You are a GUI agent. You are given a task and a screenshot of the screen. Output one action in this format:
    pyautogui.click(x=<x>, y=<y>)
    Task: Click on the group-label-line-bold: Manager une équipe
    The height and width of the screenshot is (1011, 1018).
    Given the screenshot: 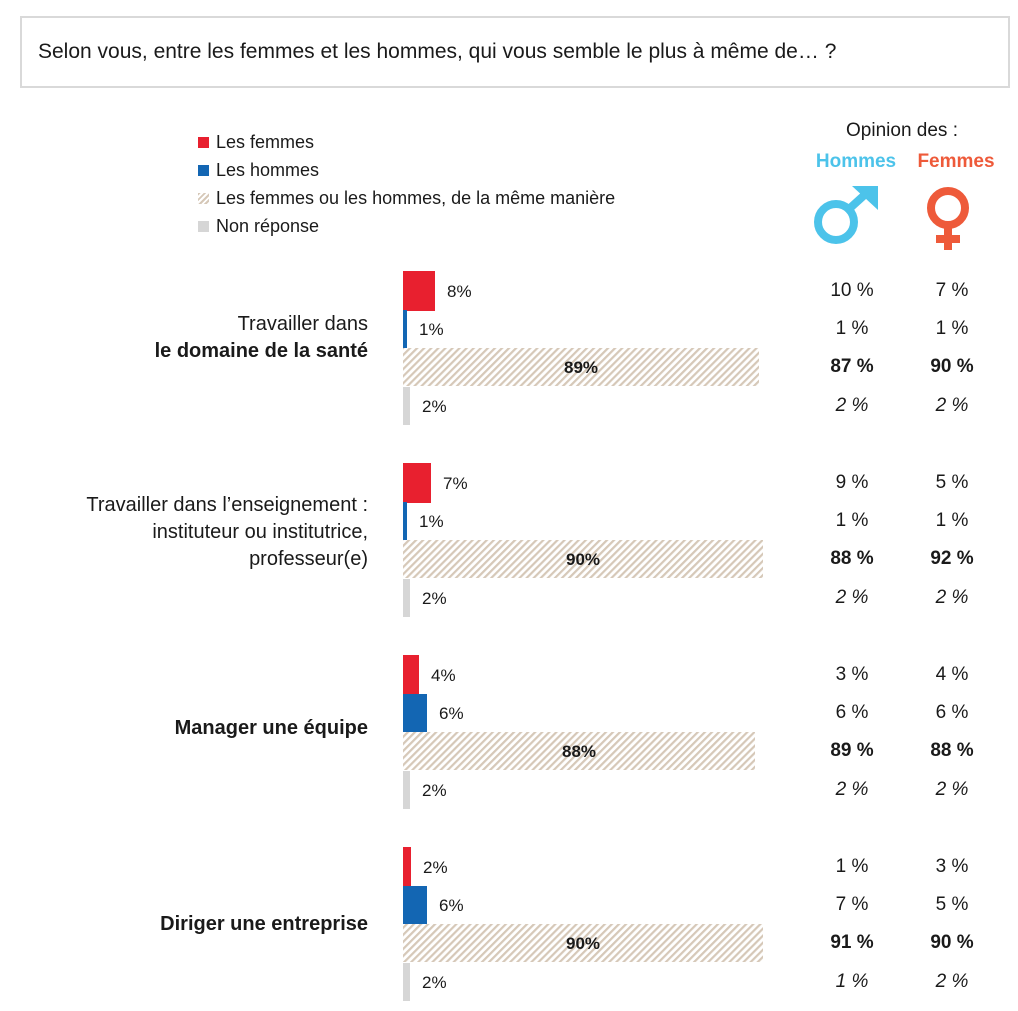 What is the action you would take?
    pyautogui.click(x=271, y=728)
    